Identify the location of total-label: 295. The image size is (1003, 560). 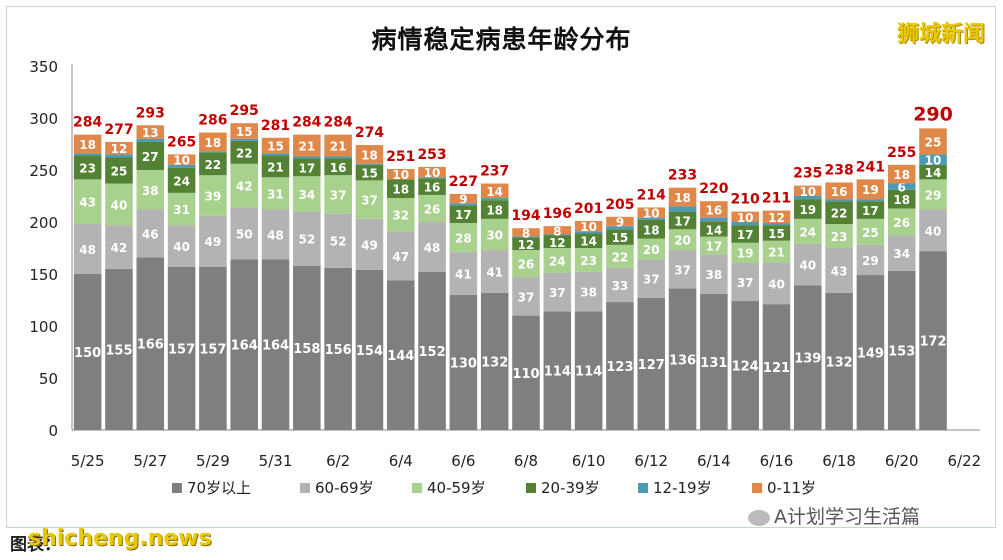
(244, 111).